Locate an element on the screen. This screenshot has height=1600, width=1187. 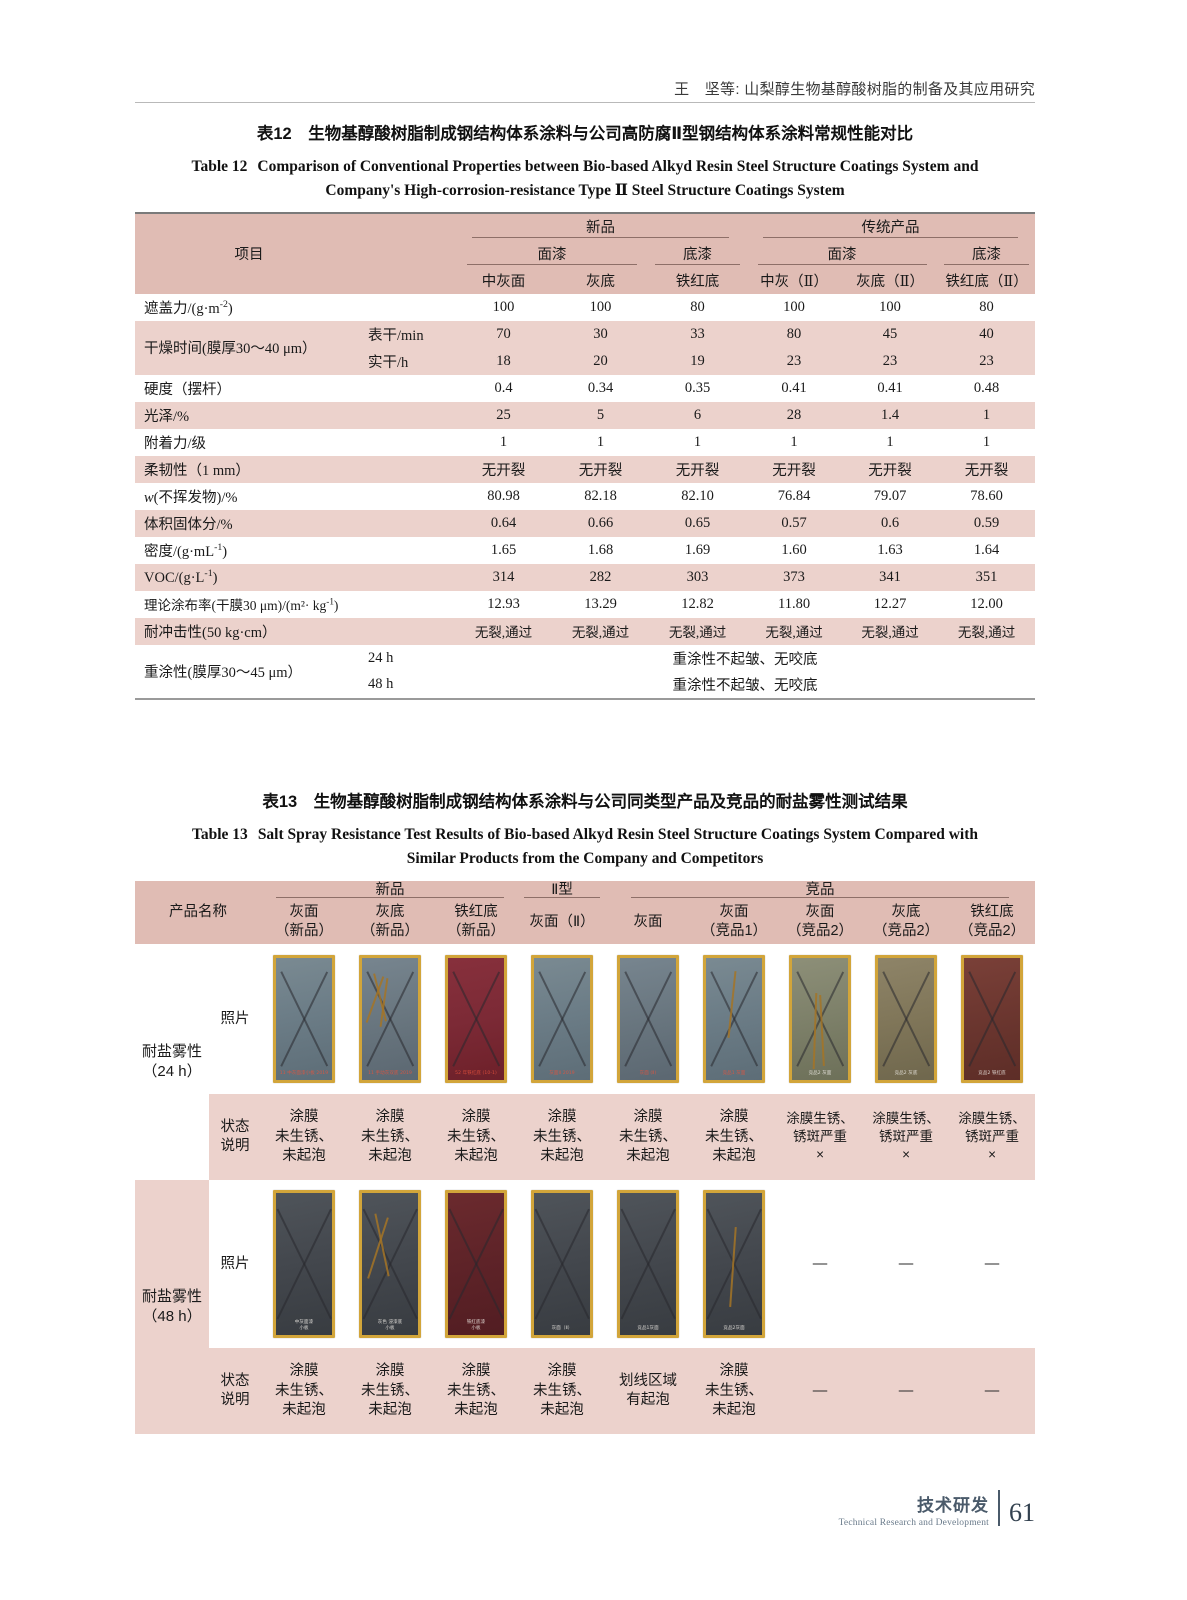
cell: 0.34 is located at coordinates (600, 387).